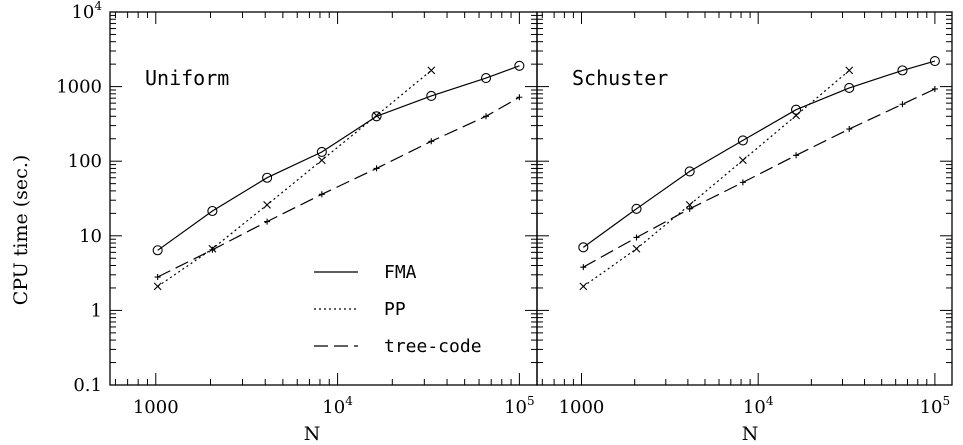  Describe the element at coordinates (620, 78) in the screenshot. I see `panel-title: Schuster` at that location.